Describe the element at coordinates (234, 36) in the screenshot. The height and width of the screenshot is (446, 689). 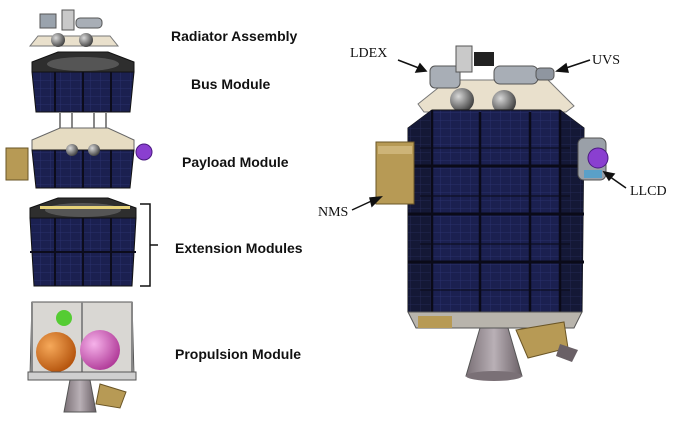
I see `radiator-assembly-label: Radiator Assembly` at that location.